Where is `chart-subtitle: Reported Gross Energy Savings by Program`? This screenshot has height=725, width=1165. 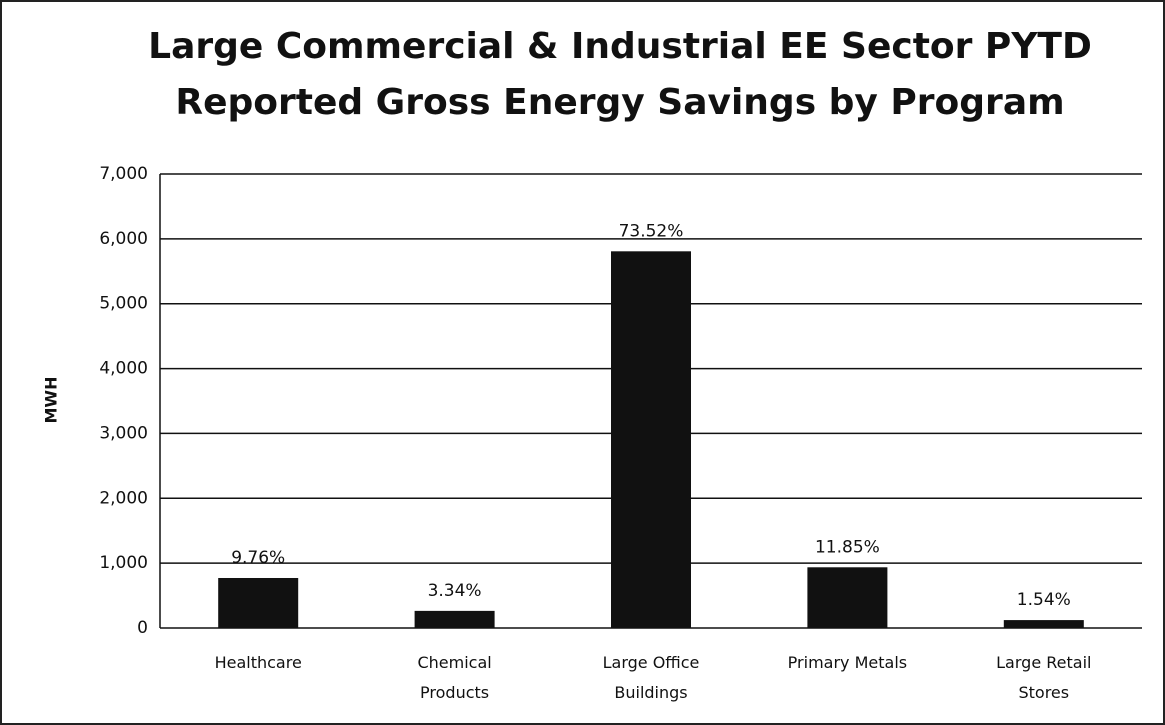 chart-subtitle: Reported Gross Energy Savings by Program is located at coordinates (619, 102).